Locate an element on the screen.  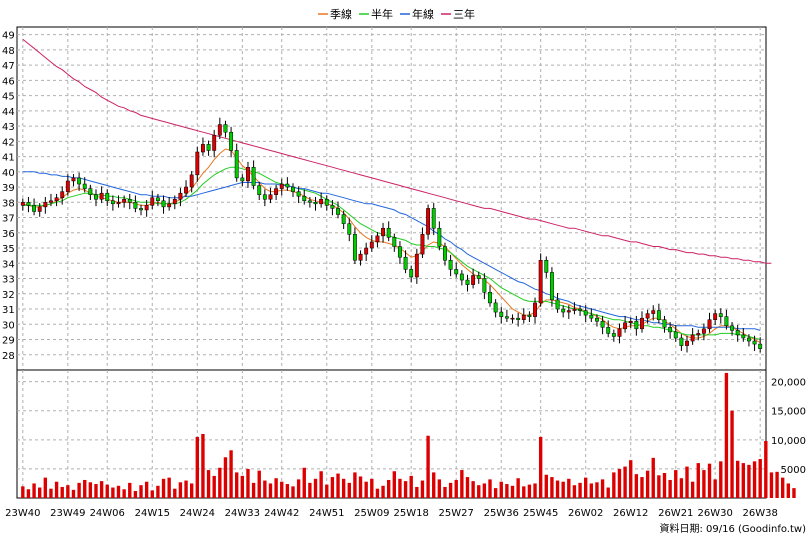
x-label-24W06: 24W06 is located at coordinates (107, 513).